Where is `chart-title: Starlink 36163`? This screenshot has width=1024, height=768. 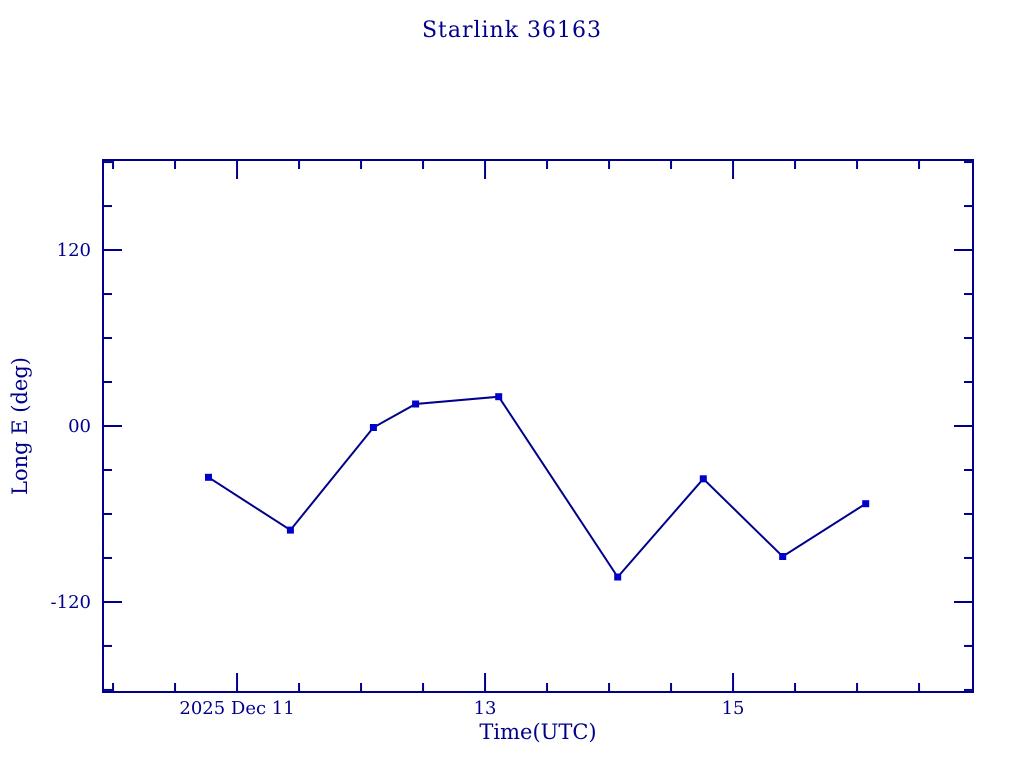
chart-title: Starlink 36163 is located at coordinates (512, 30).